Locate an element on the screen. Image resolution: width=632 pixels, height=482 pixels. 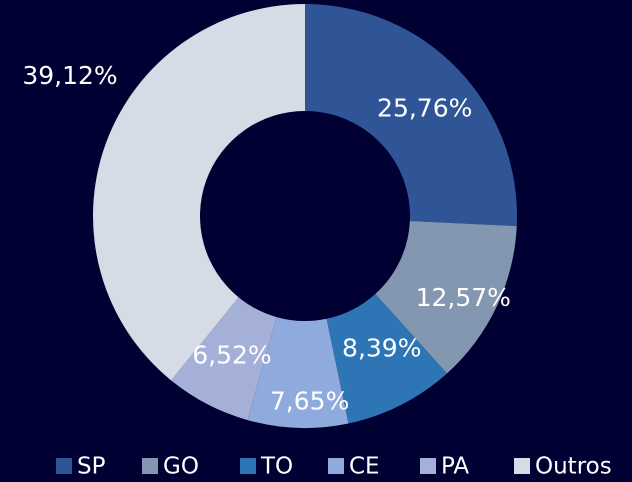
legend-label: PA is located at coordinates (455, 467).